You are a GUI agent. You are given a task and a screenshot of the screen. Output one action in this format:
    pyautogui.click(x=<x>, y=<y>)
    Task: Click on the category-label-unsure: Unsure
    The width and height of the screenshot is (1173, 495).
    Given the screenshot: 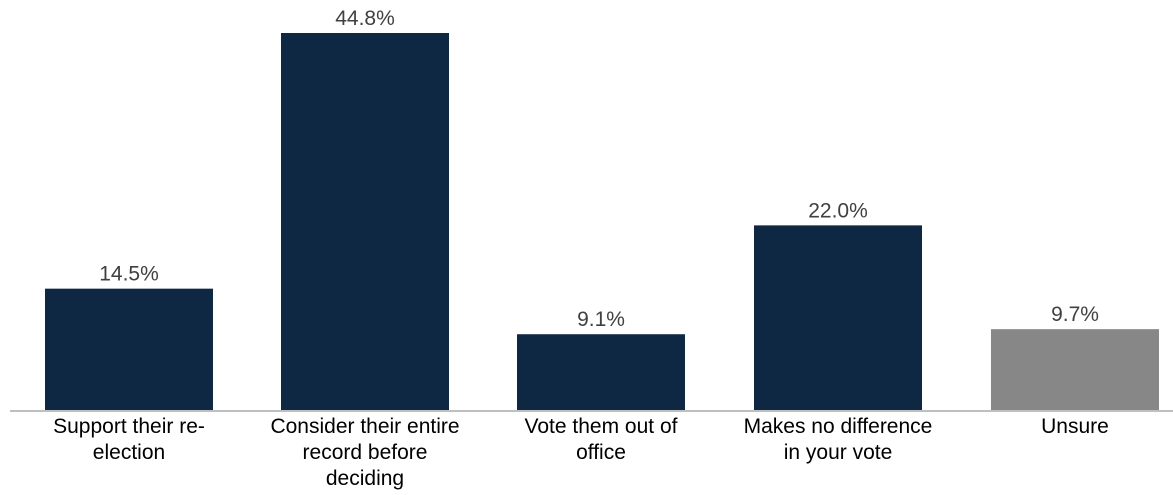 What is the action you would take?
    pyautogui.click(x=1075, y=426)
    